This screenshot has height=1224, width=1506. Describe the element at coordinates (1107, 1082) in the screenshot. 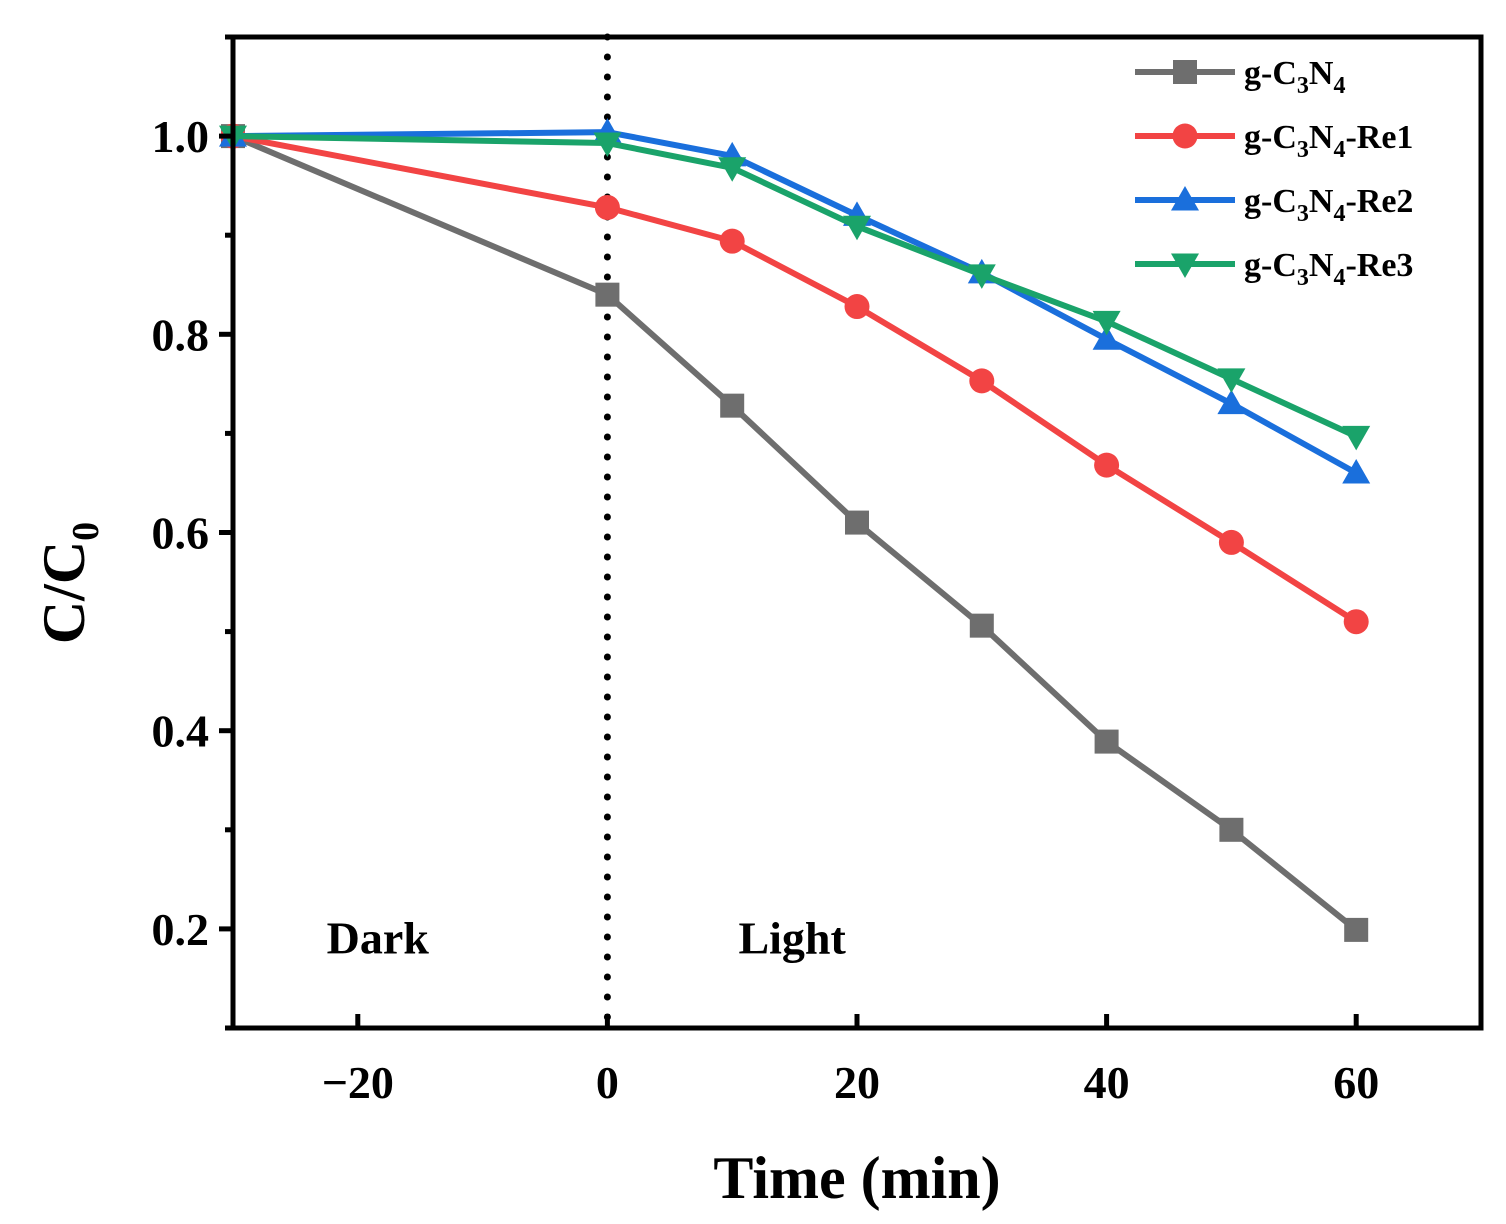

I see `x-tick-label-3: 40` at that location.